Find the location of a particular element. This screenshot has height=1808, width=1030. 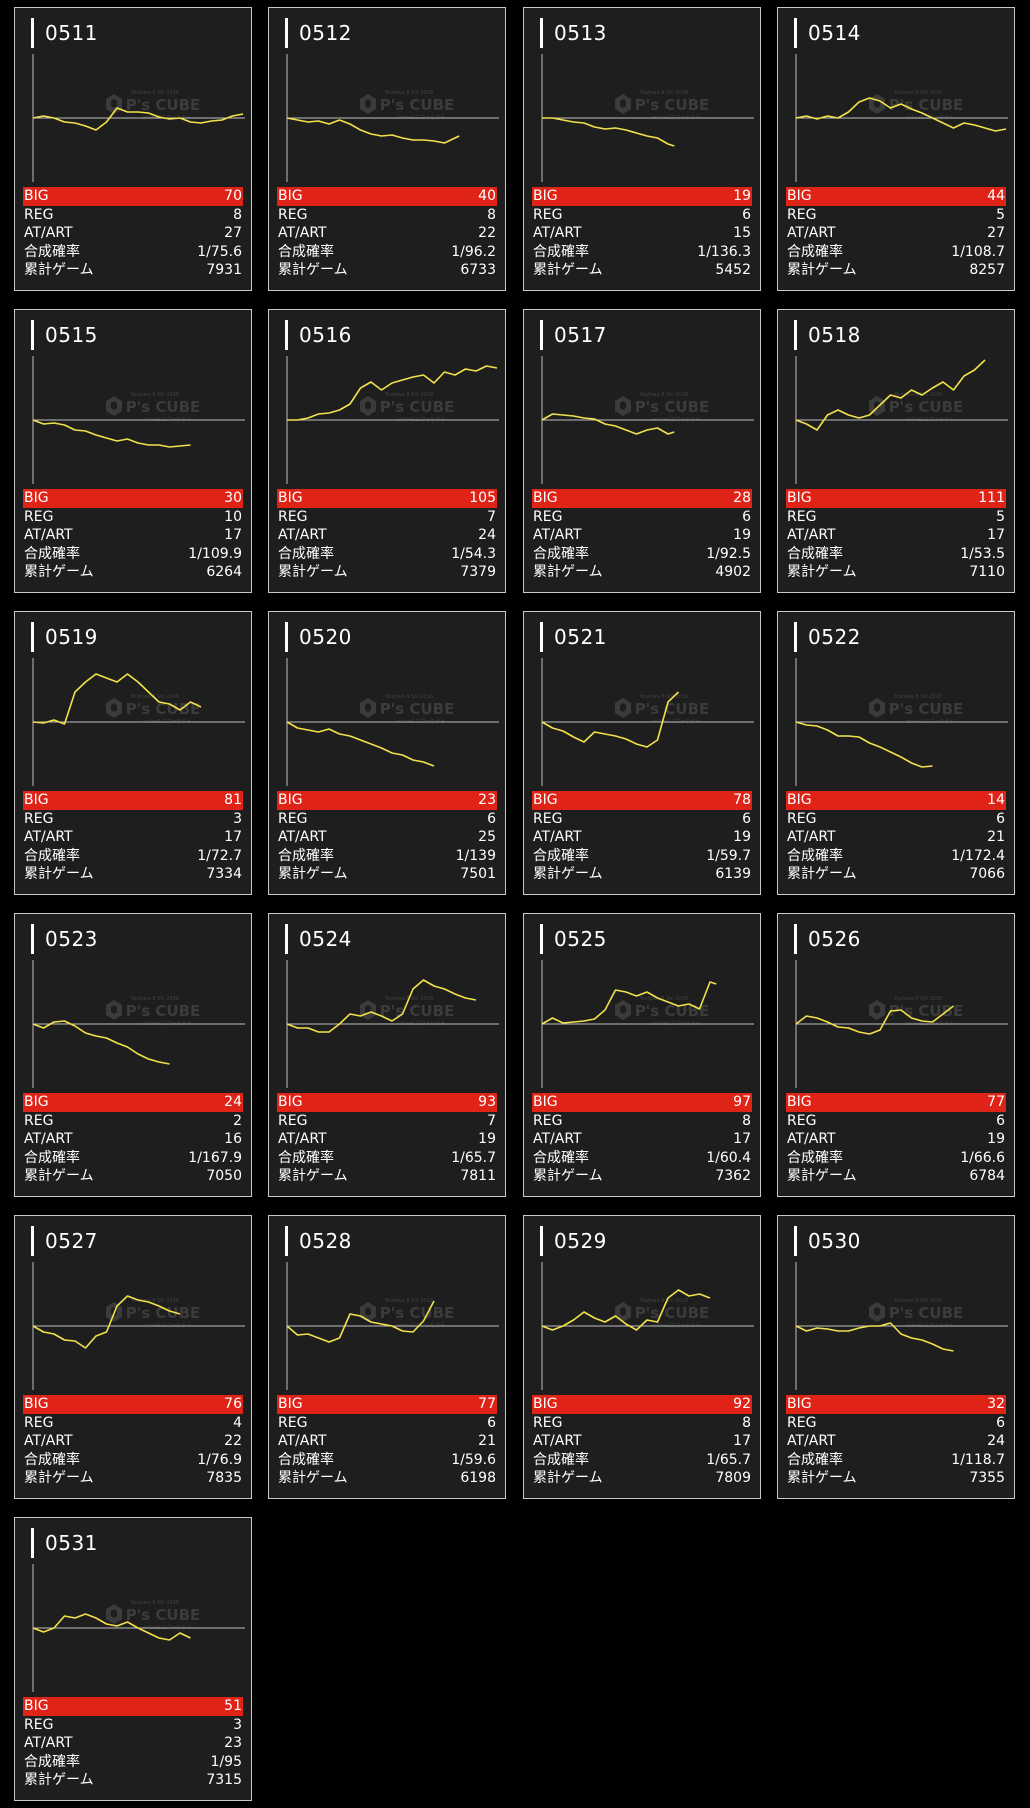

stats-table: BIG 32 REG 6 AT/ART 24 合成確率 1/118.7 累計ゲーム 7355 is located at coordinates (896, 1441).